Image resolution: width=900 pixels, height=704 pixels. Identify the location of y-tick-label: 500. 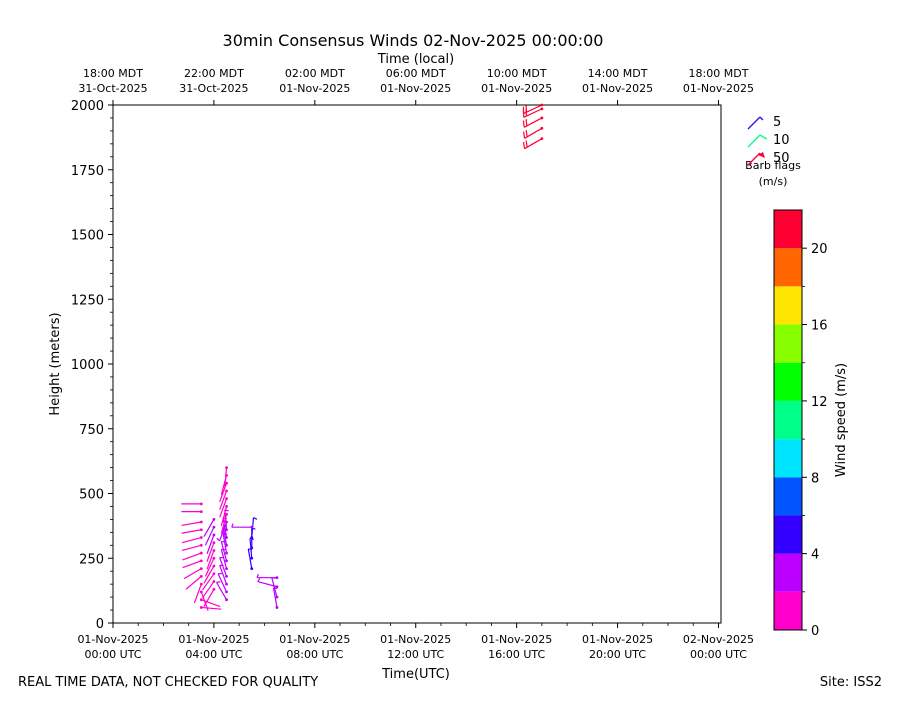
(91, 495).